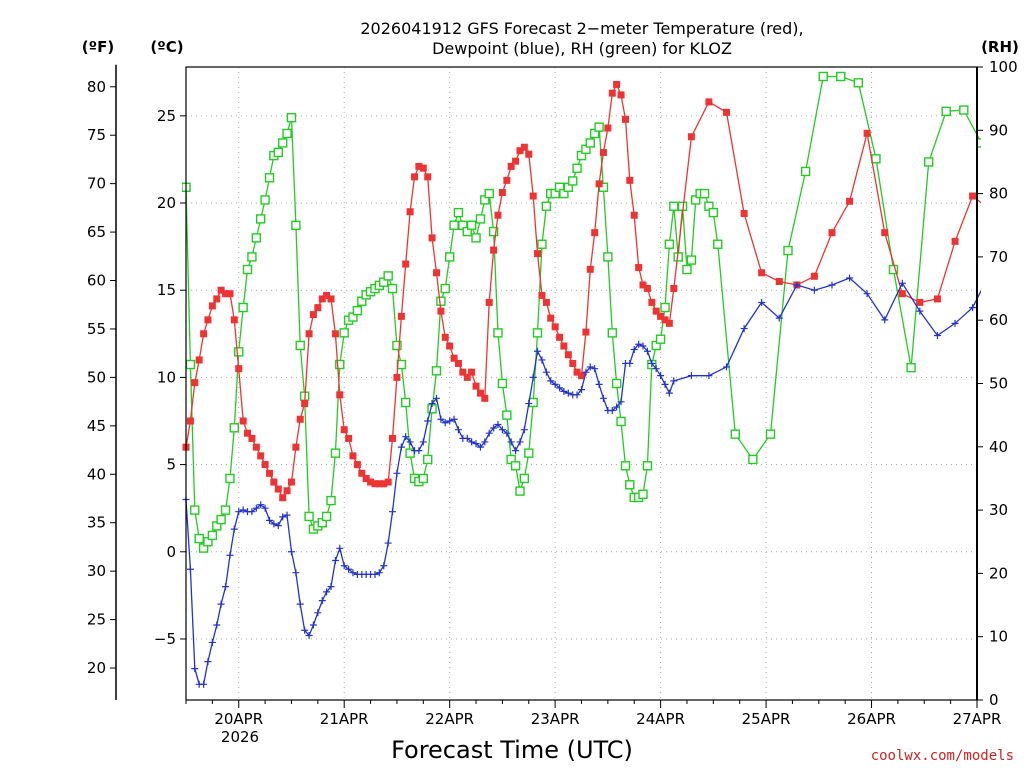 The image size is (1024, 768). I want to click on fahrenheit-tick-label: 35, so click(96, 523).